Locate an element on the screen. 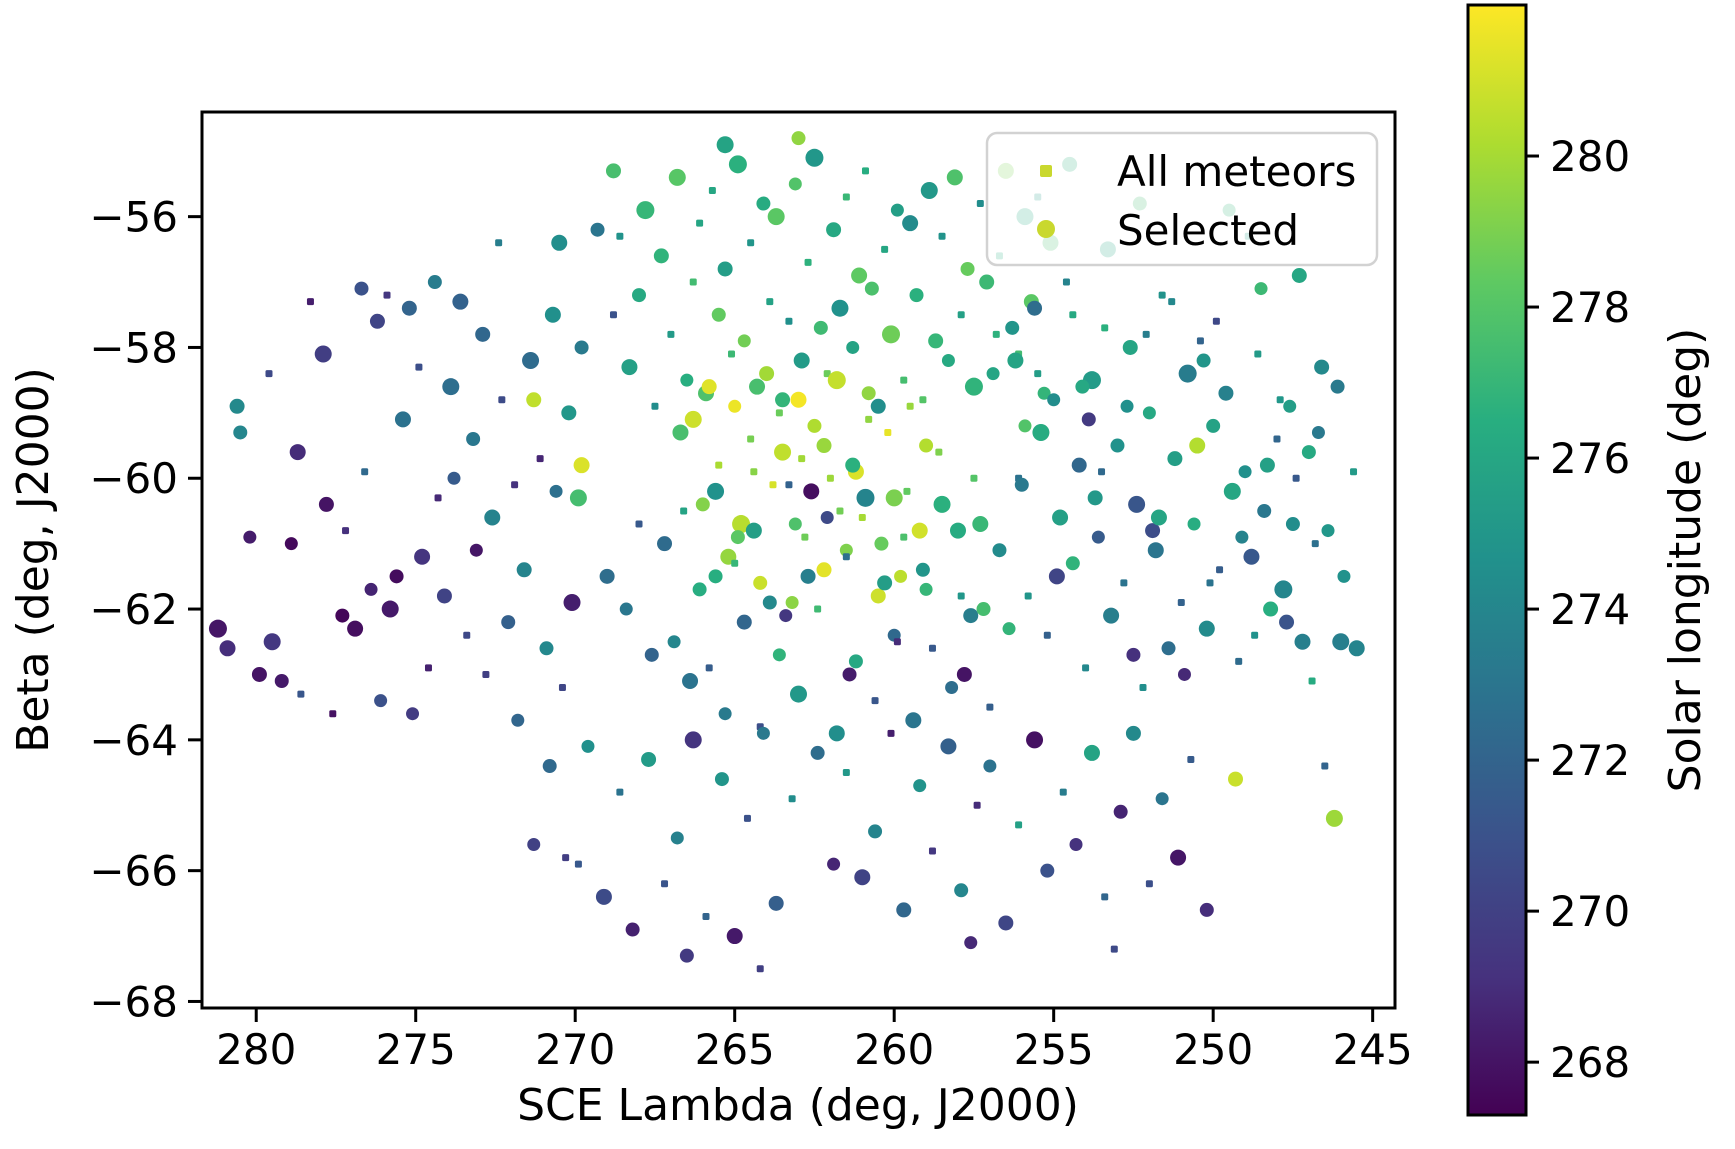 The height and width of the screenshot is (1149, 1735). colorbar-tick-label: 276 is located at coordinates (1590, 458).